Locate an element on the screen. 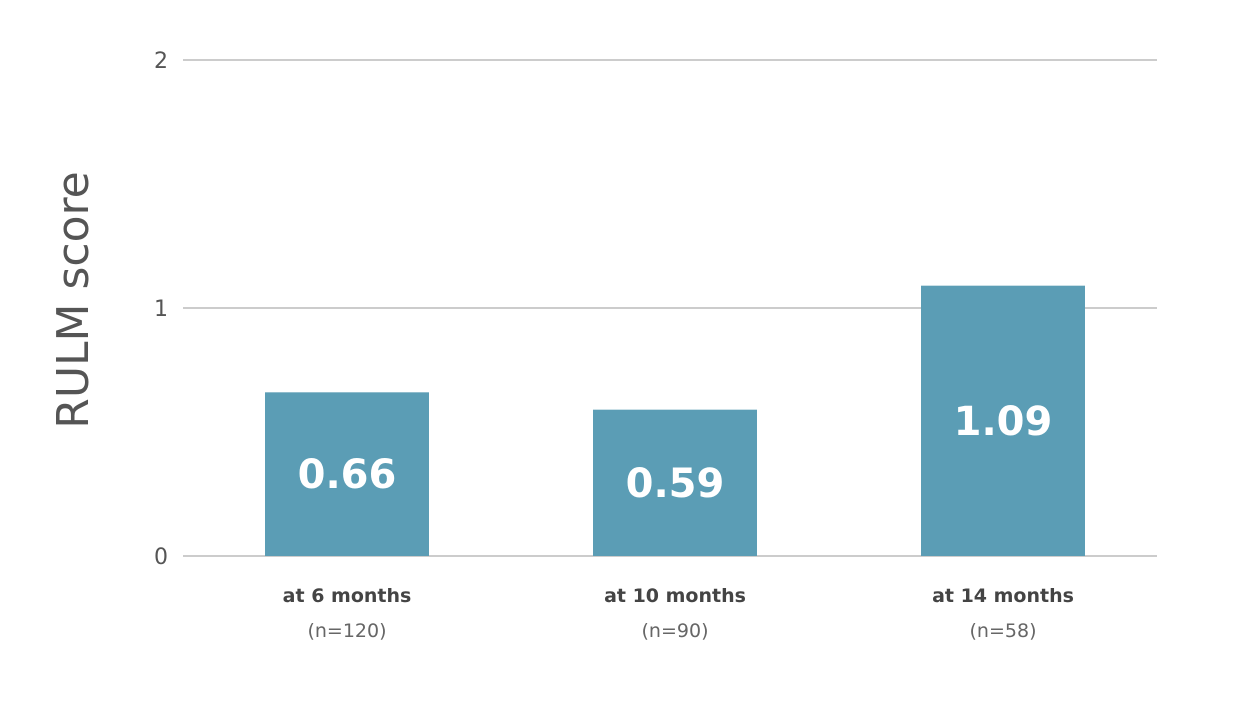 The width and height of the screenshot is (1248, 728). category-sublabel: (n=58) is located at coordinates (1003, 631).